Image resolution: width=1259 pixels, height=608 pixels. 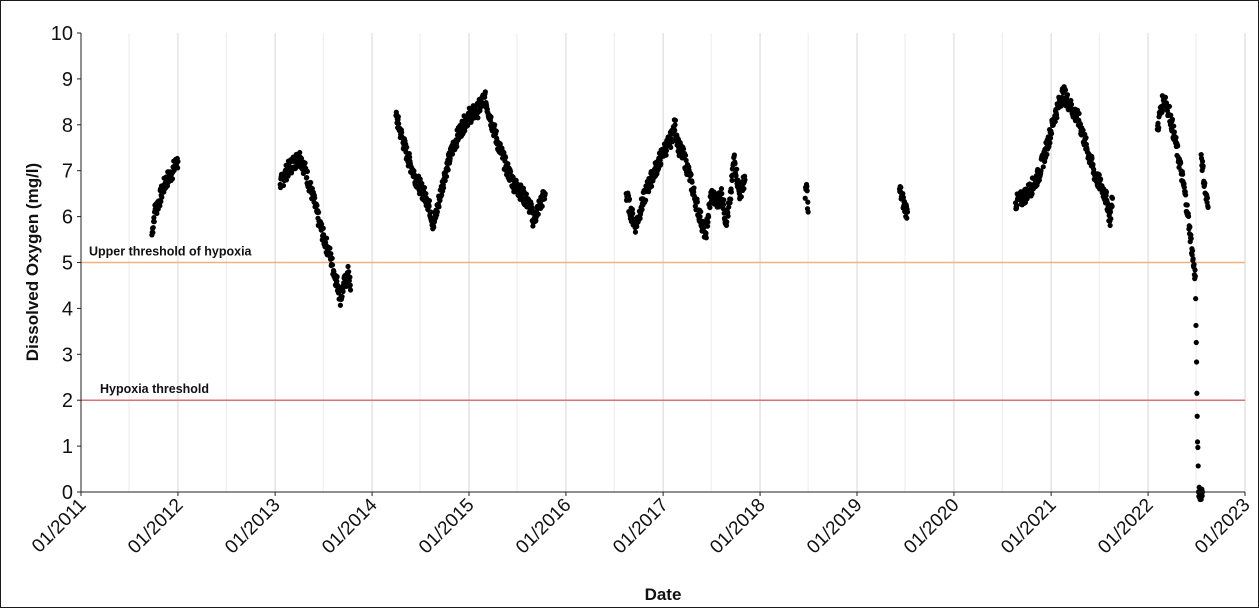 I want to click on x-tick-label: 01/2011, so click(x=59, y=526).